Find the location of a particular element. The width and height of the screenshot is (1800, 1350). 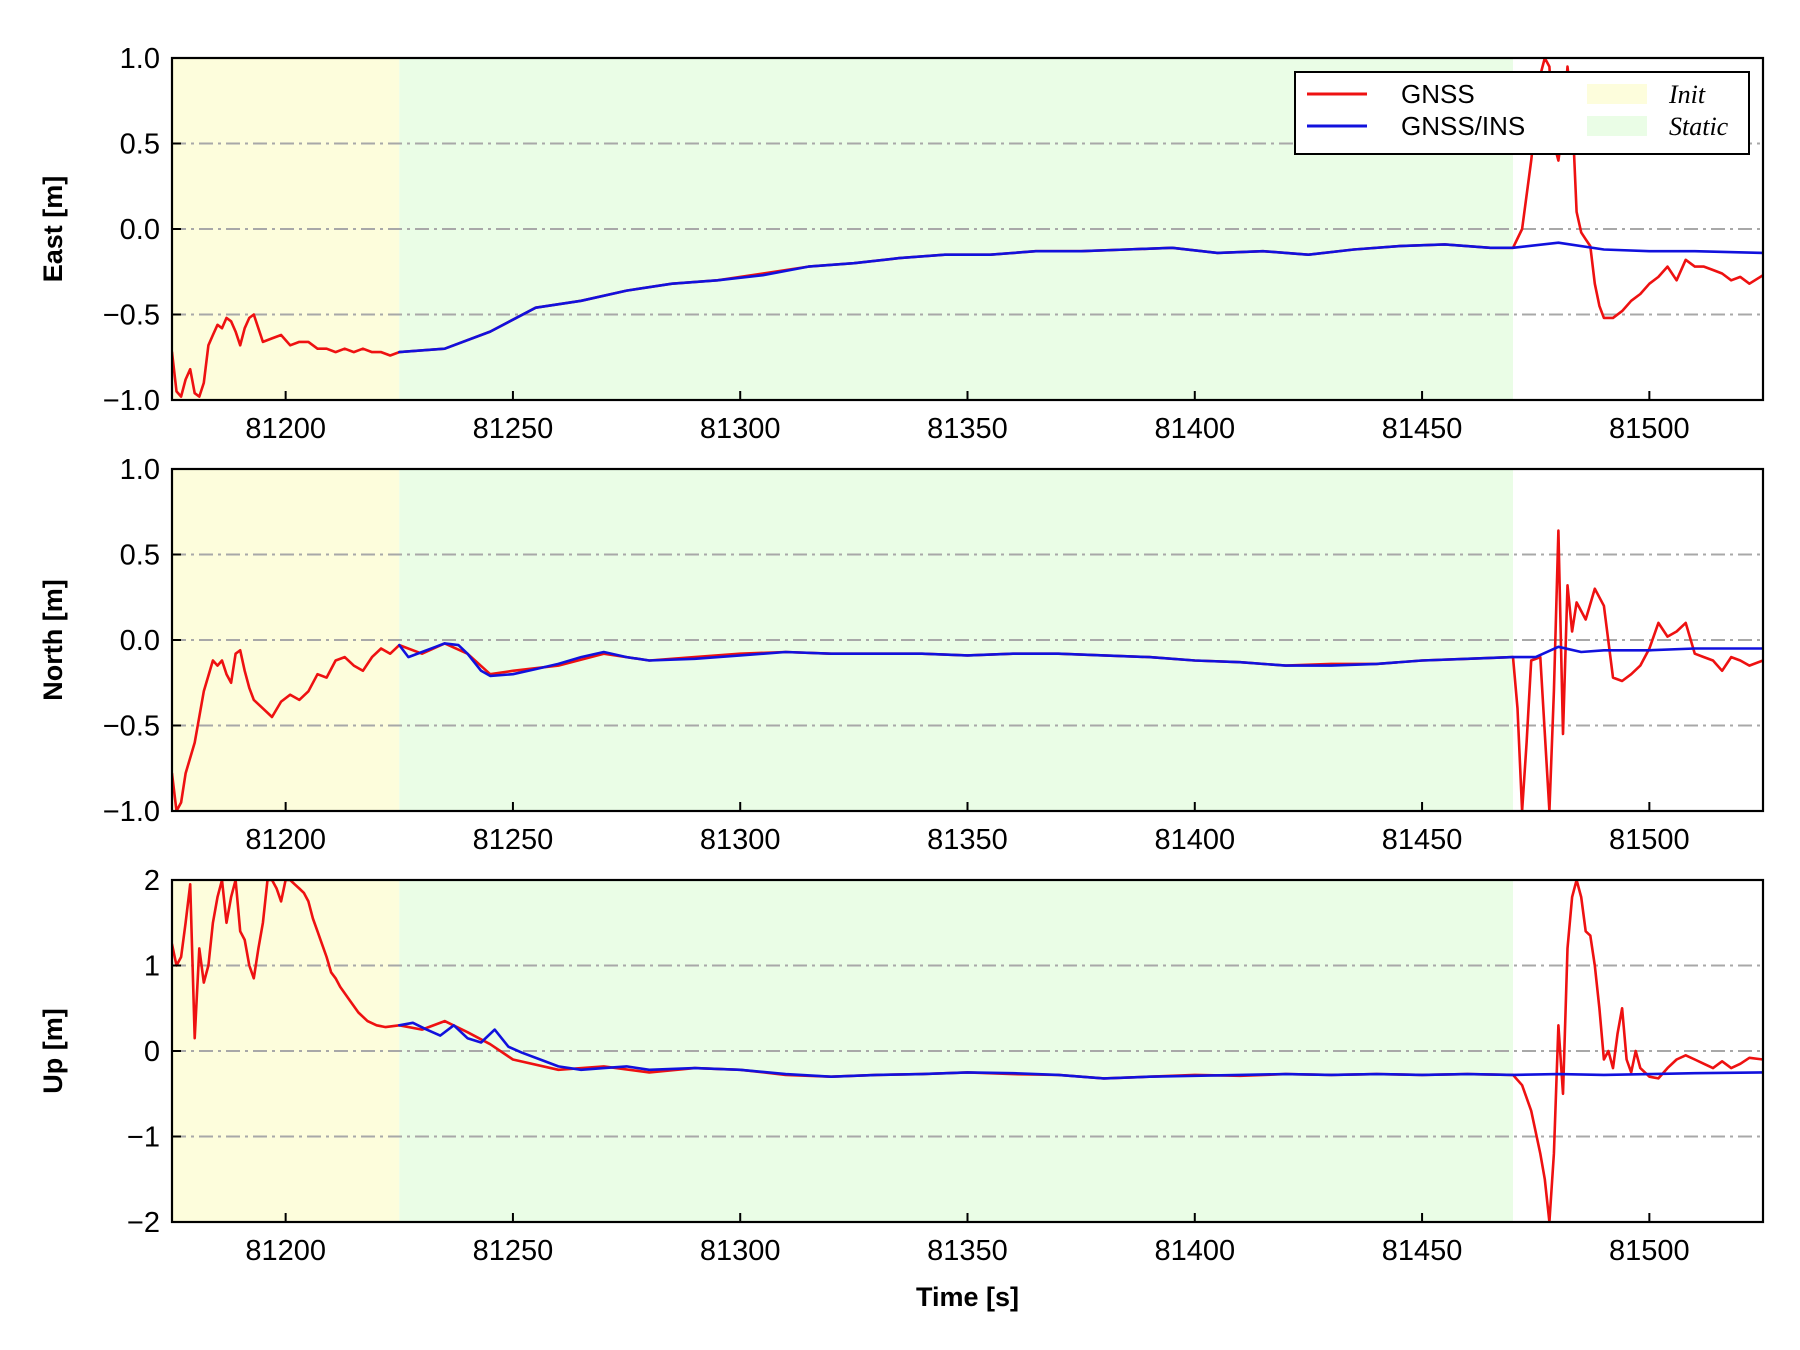

legend-label: Static is located at coordinates (1699, 126).